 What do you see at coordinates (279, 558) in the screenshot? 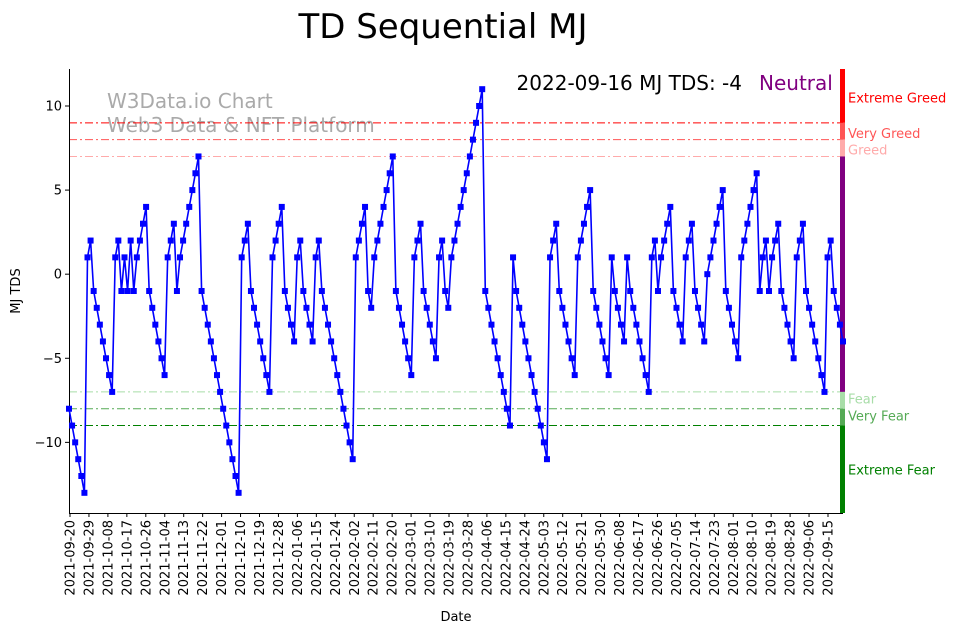
I see `x-tick-label: 2021-12-28` at bounding box center [279, 558].